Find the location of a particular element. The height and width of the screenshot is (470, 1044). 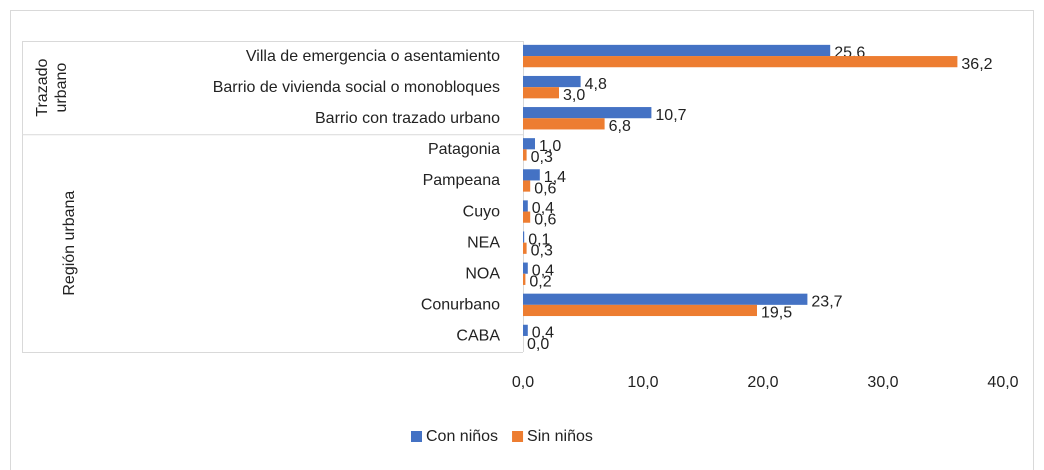

legend-label: Sin niños is located at coordinates (560, 436).